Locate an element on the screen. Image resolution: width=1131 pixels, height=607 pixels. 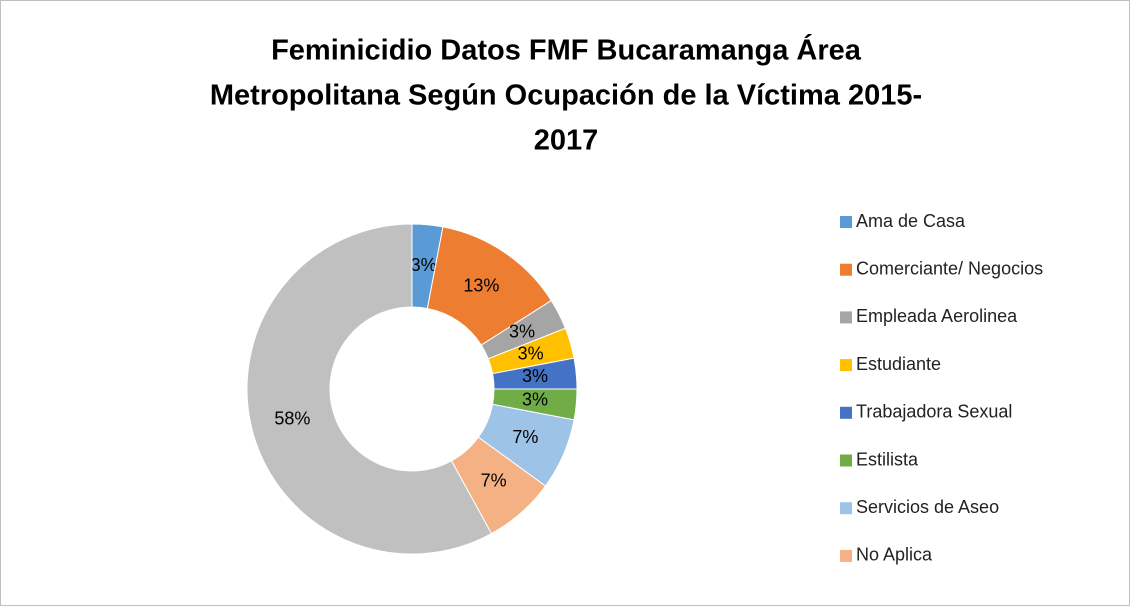
legend-label: Comerciante/ Negocios is located at coordinates (949, 268).